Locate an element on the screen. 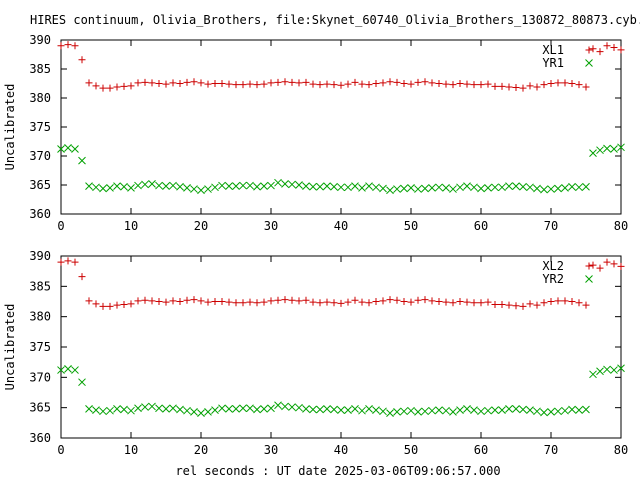 The height and width of the screenshot is (480, 640). x-tick-label: 40 is located at coordinates (341, 450).